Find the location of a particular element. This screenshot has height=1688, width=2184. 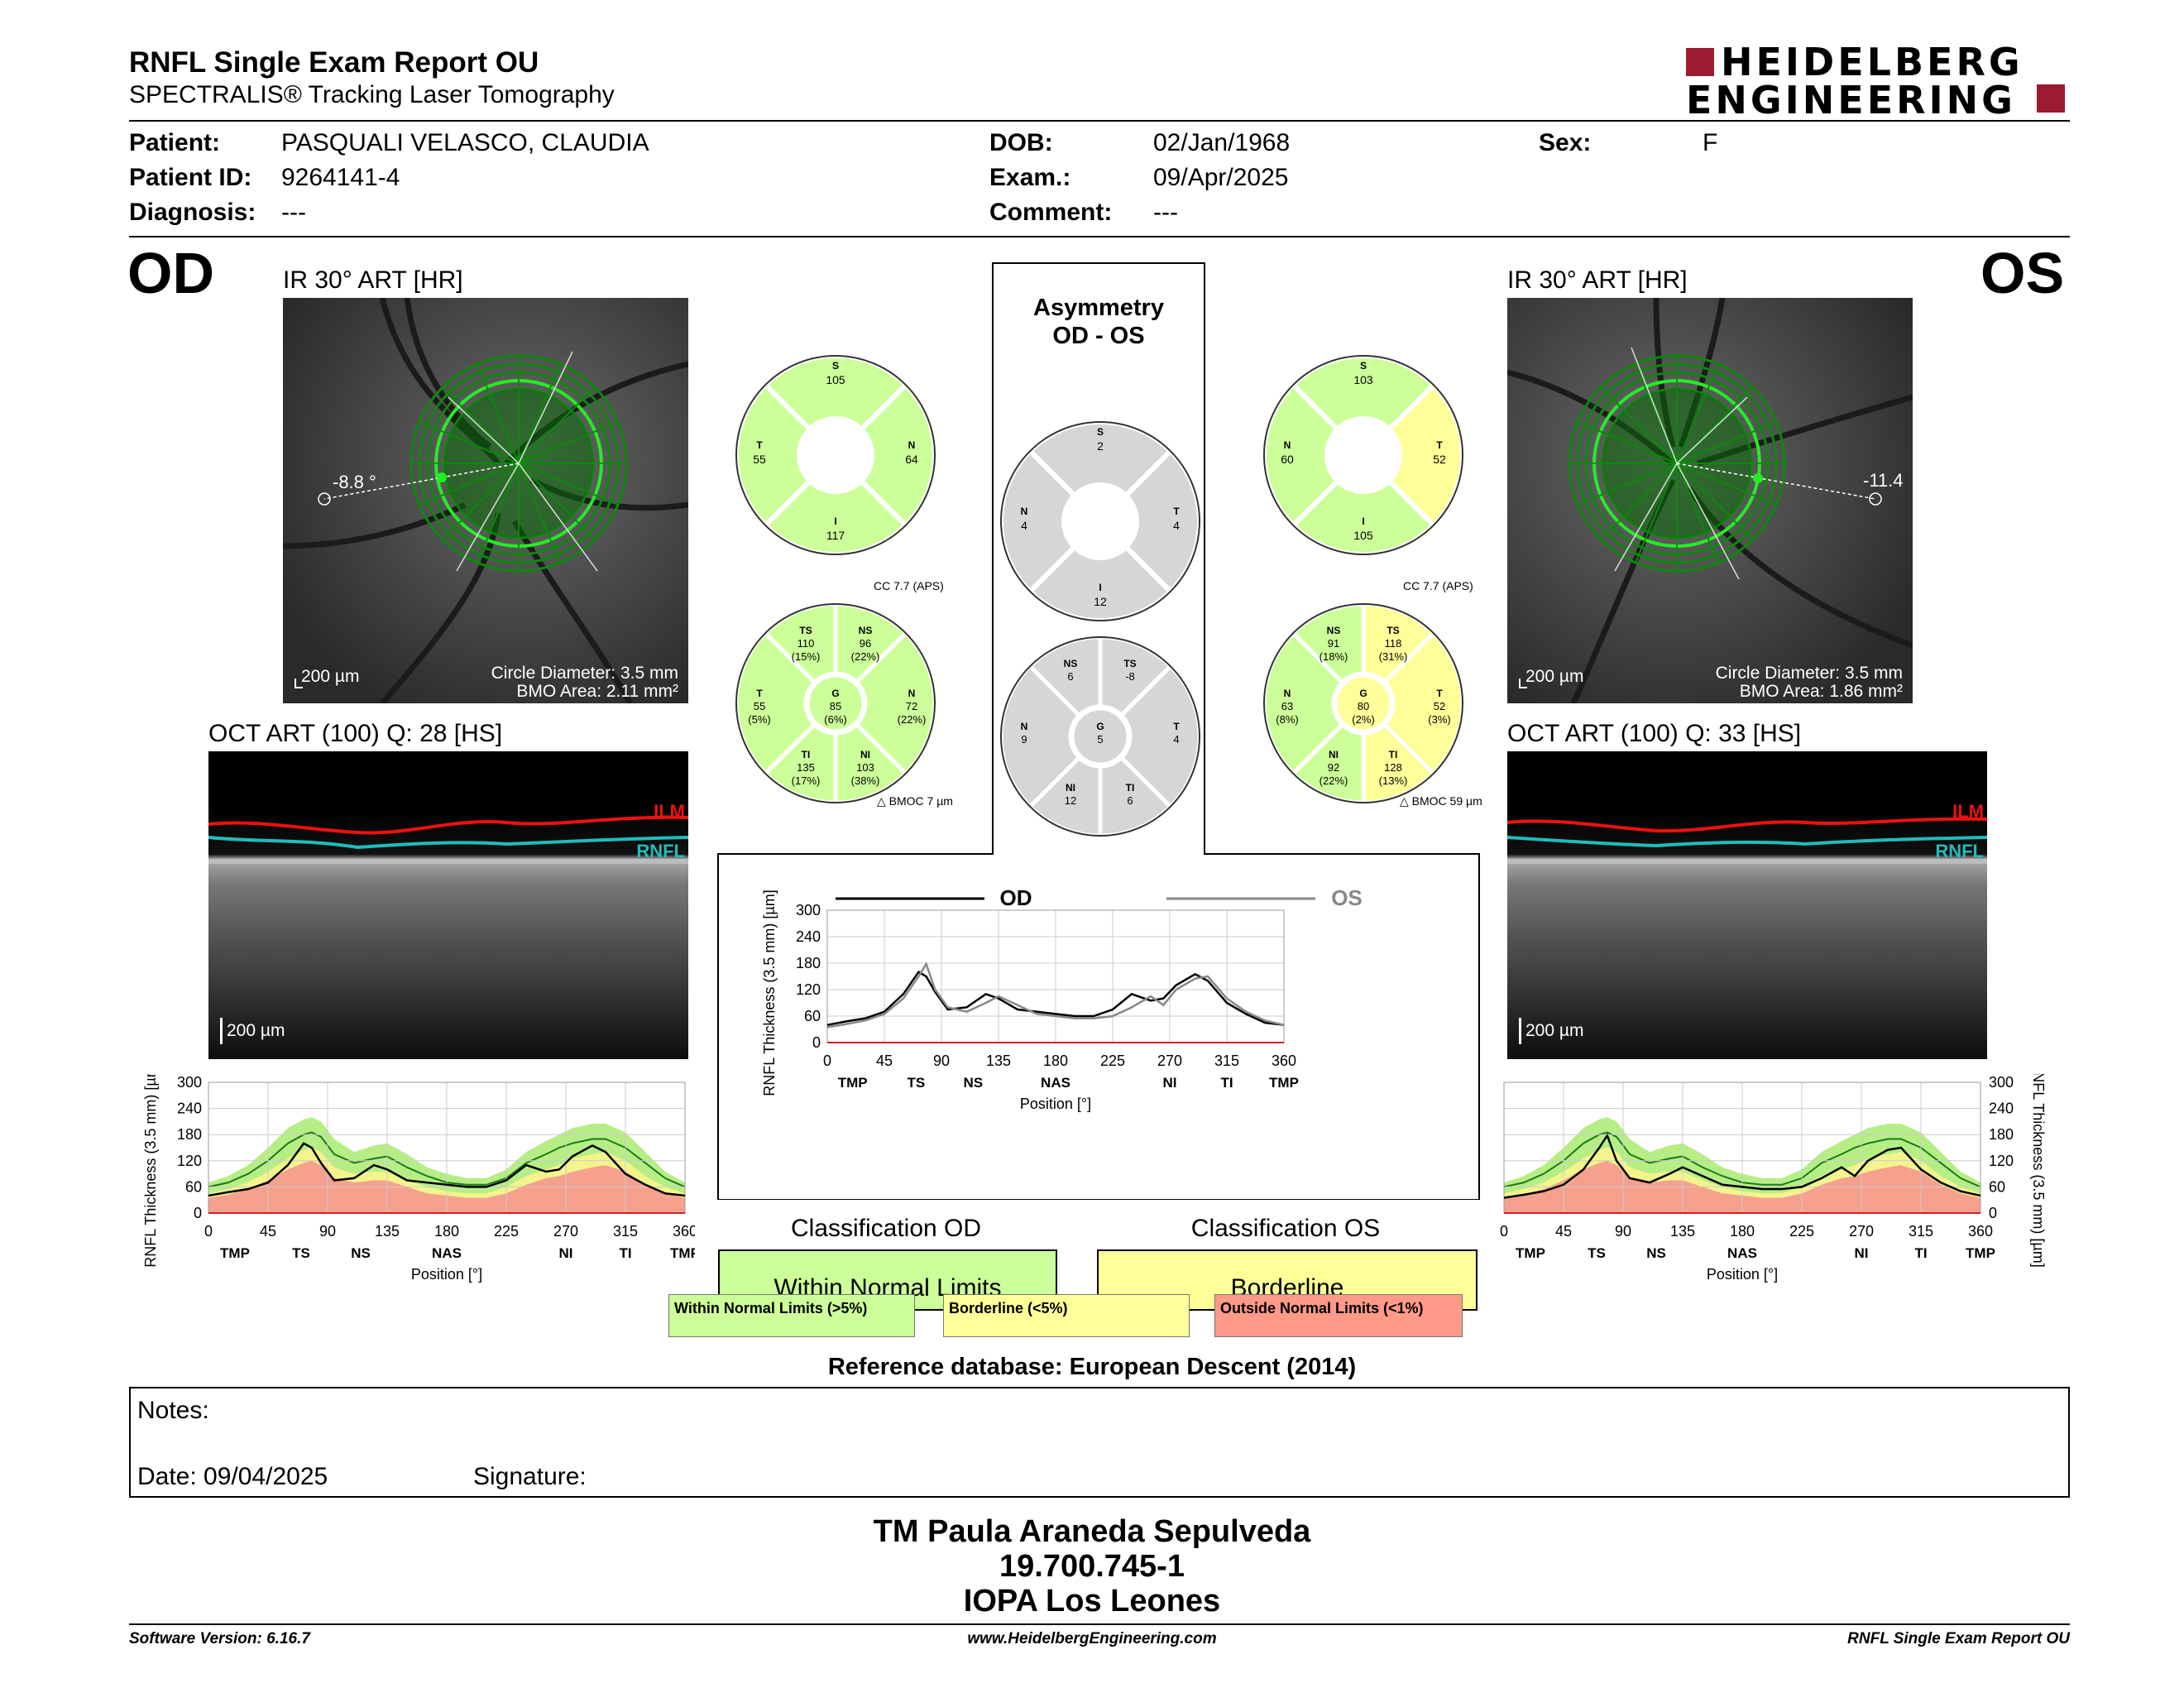

legend-borderline: Borderline (<5%) is located at coordinates (1066, 1315).